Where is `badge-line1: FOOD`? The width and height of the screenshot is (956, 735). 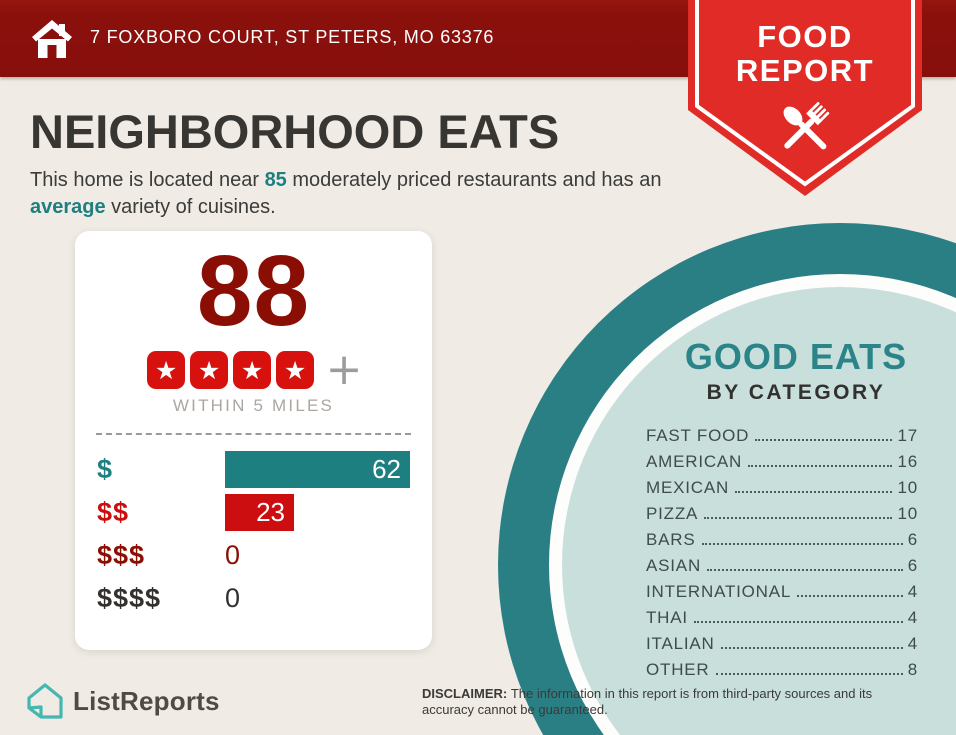 badge-line1: FOOD is located at coordinates (805, 36).